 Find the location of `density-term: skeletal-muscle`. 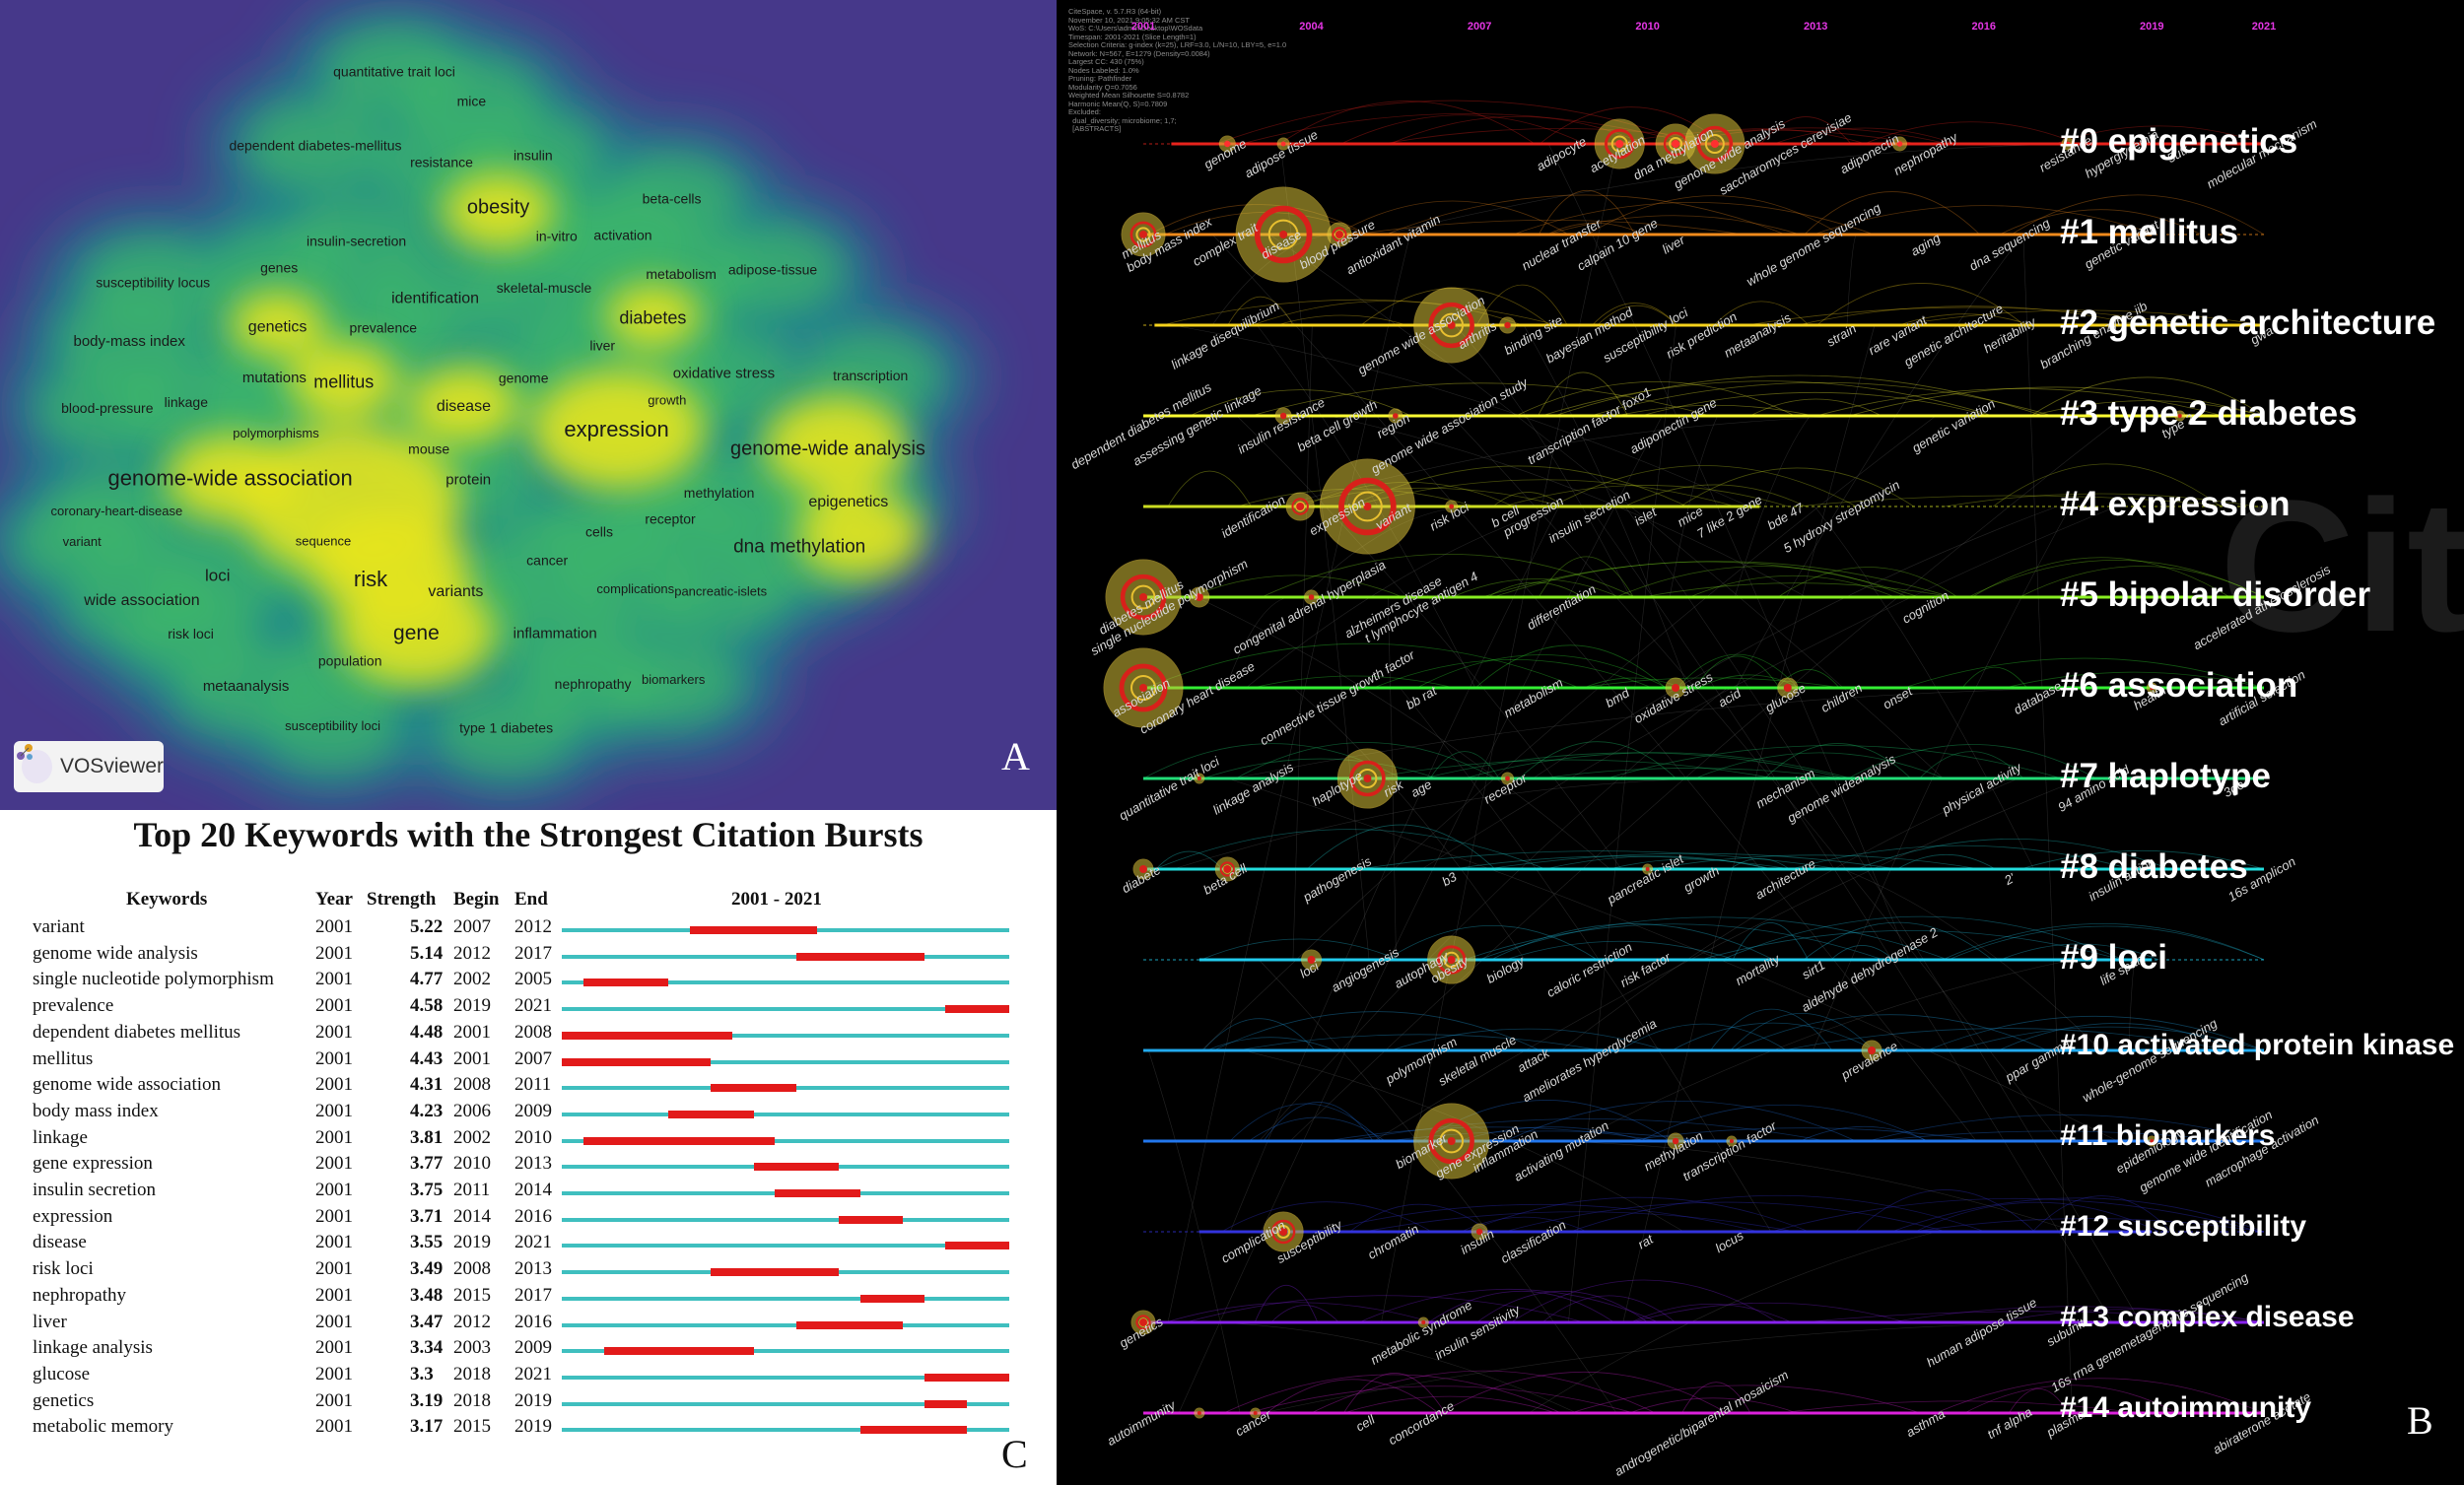

density-term: skeletal-muscle is located at coordinates (544, 288).